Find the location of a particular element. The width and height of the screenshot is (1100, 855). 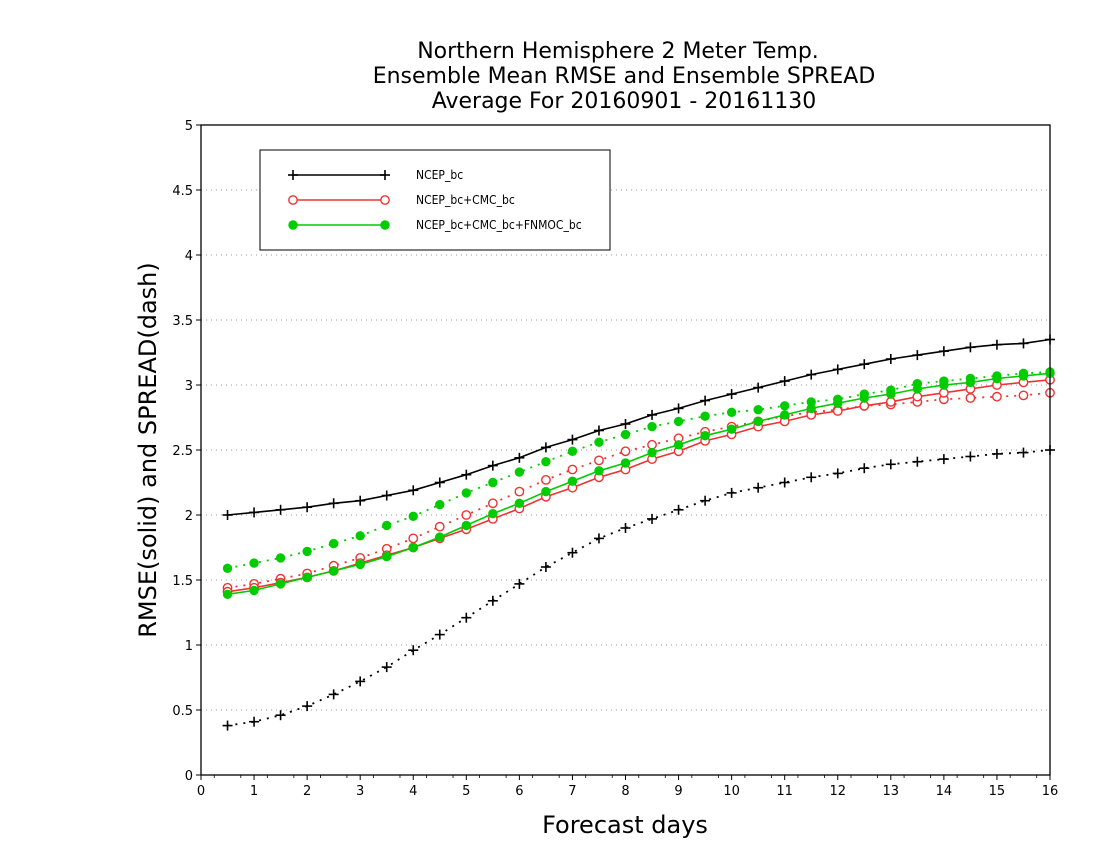

legend-label-ncep-bc-cmc-bc-fnmoc-bc: NCEP_bc+CMC_bc+FNMOC_bc is located at coordinates (499, 225).